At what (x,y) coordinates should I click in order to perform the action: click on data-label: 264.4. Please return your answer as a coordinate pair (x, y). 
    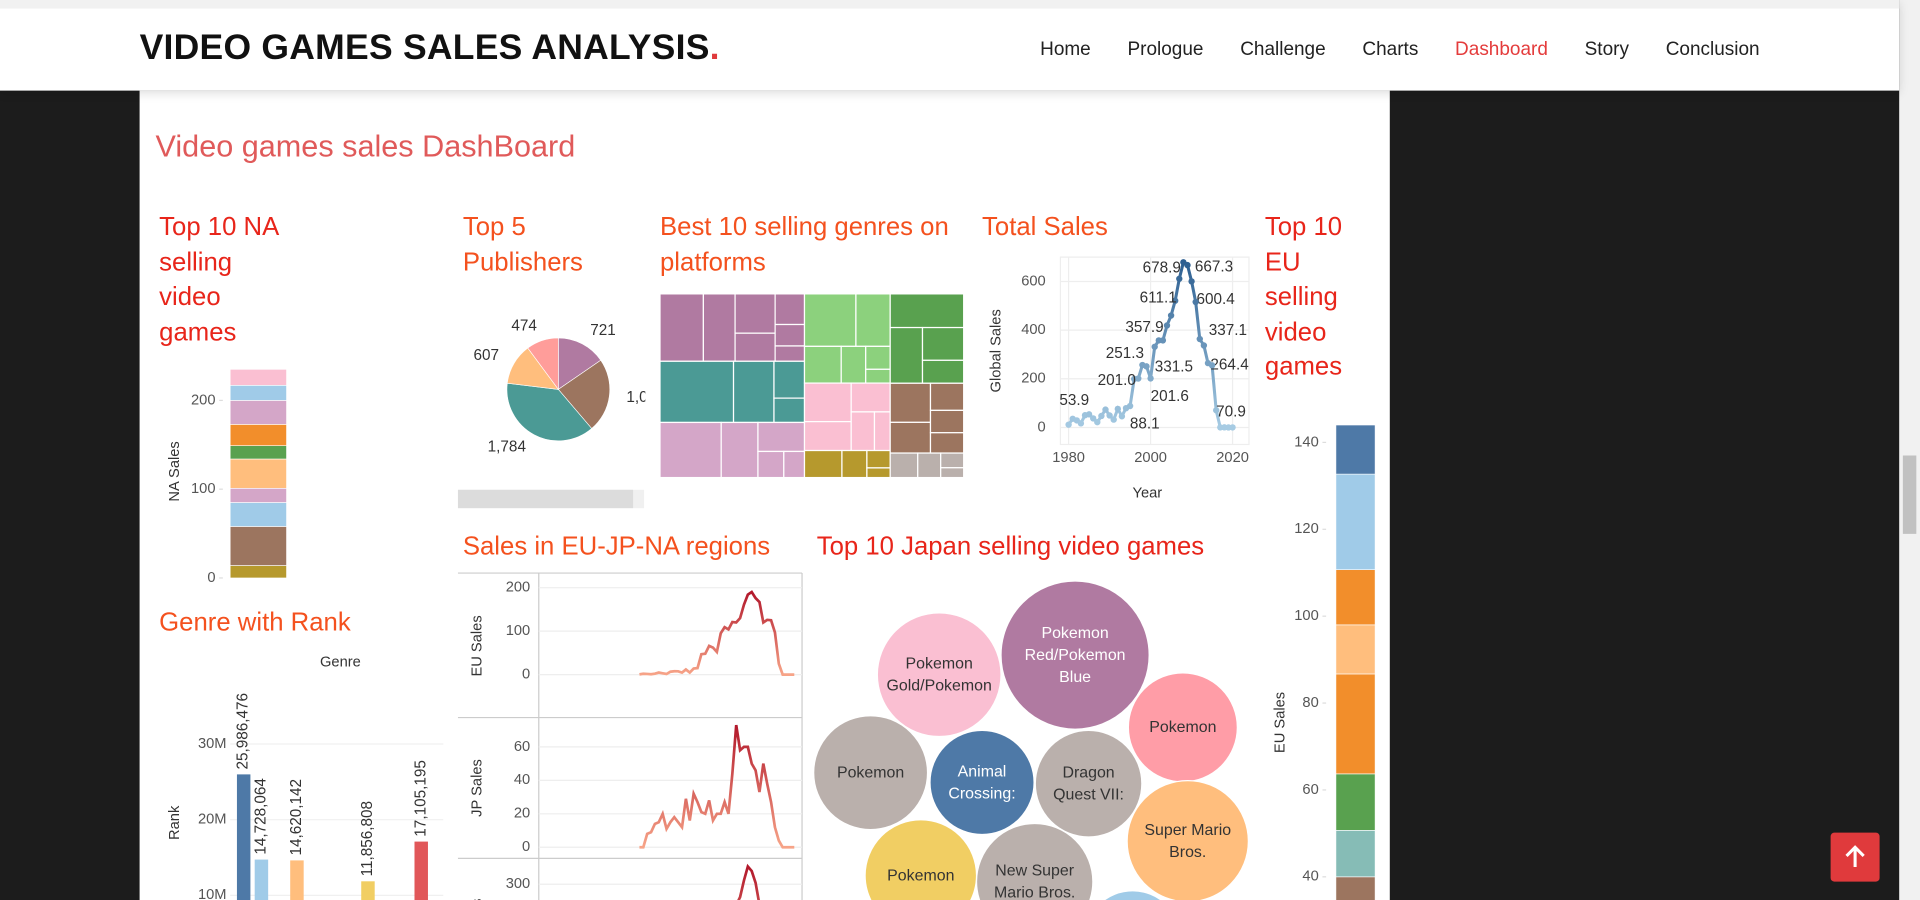
    Looking at the image, I should click on (1229, 365).